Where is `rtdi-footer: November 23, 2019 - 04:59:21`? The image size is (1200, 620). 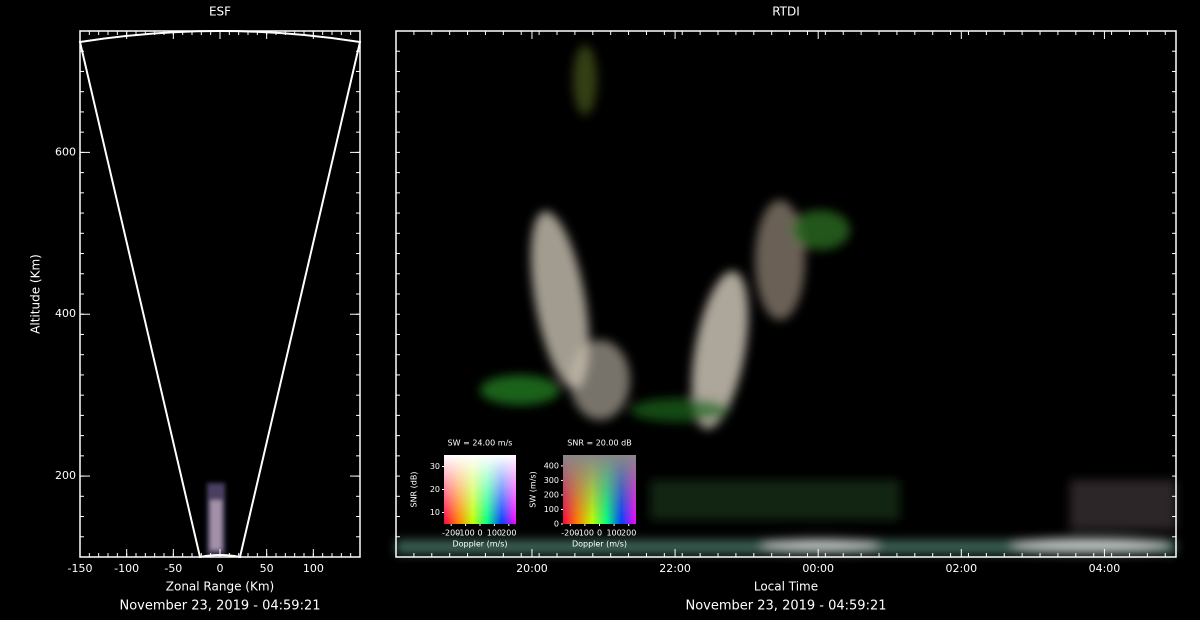 rtdi-footer: November 23, 2019 - 04:59:21 is located at coordinates (786, 606).